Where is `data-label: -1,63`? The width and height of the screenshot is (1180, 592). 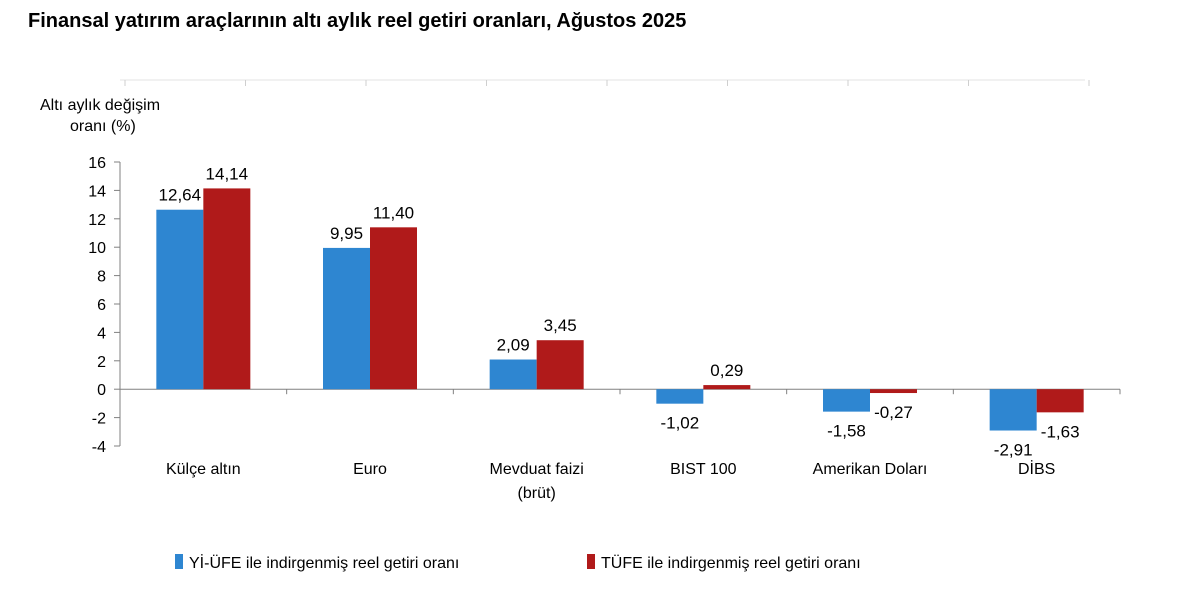
data-label: -1,63 is located at coordinates (1060, 431).